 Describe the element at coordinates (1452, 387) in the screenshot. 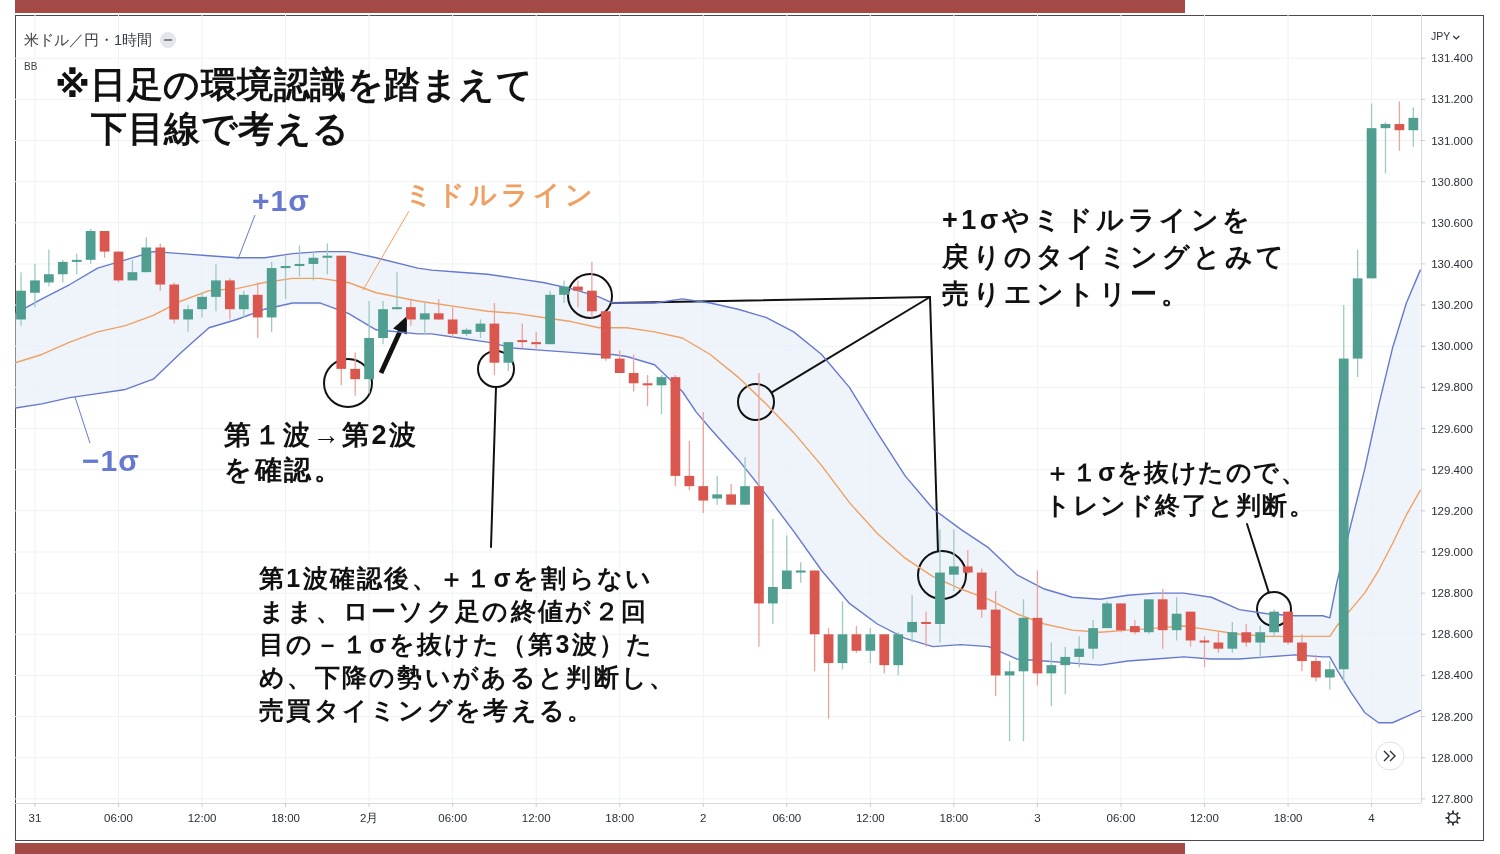

I see `y-tick-label: 129.800` at that location.